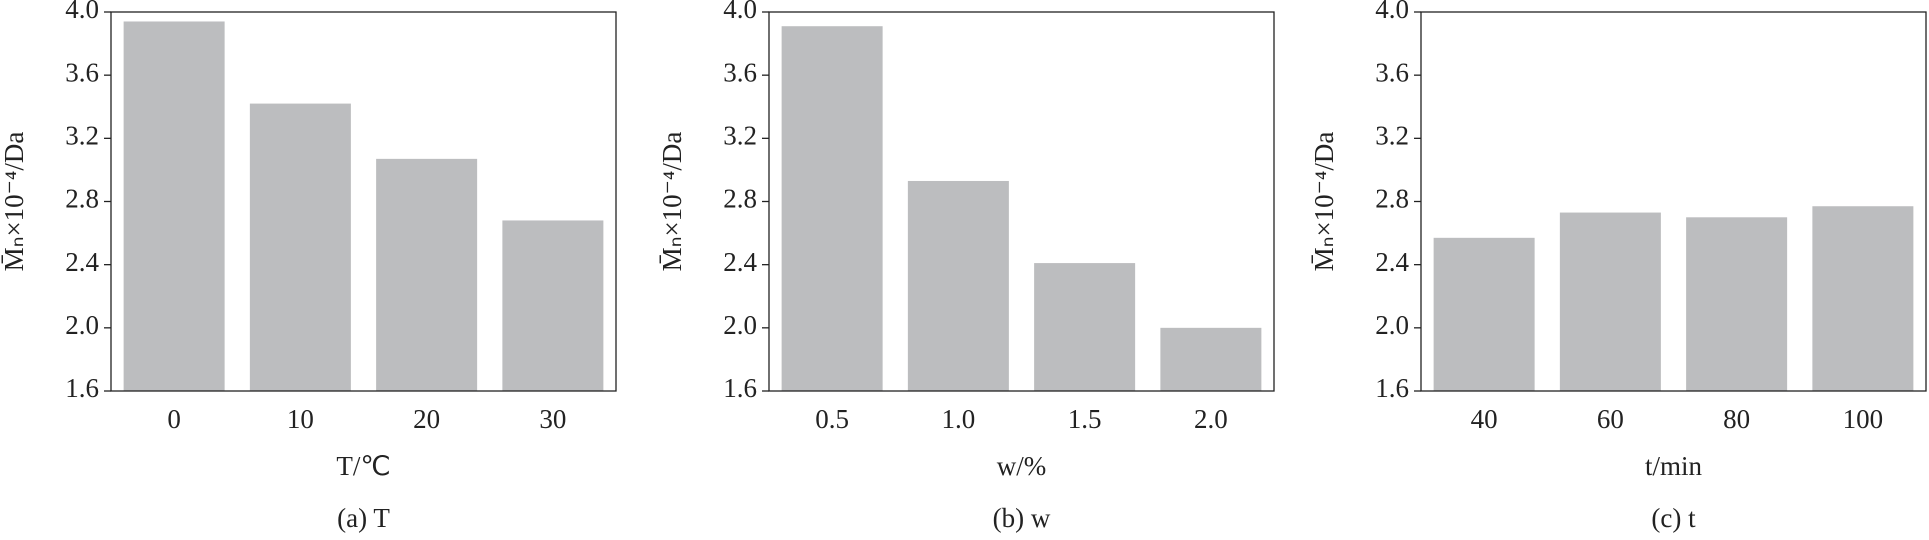 The height and width of the screenshot is (540, 1929). What do you see at coordinates (1022, 518) in the screenshot?
I see `caption: (b) w` at bounding box center [1022, 518].